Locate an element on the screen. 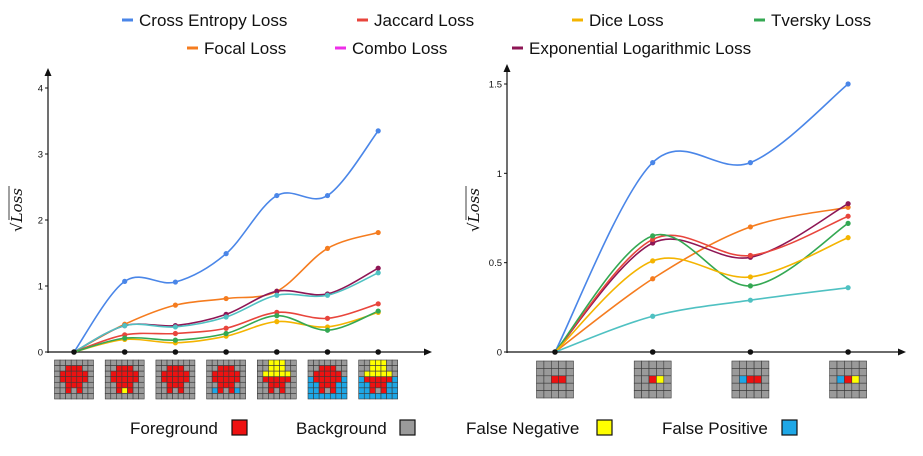 This screenshot has width=923, height=456. key-item: False Positive is located at coordinates (730, 428).